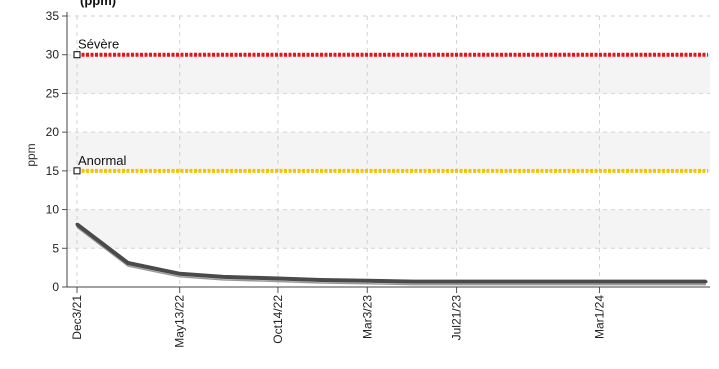 This screenshot has width=719, height=369. I want to click on x-tick-label-2: Oct14/22, so click(278, 319).